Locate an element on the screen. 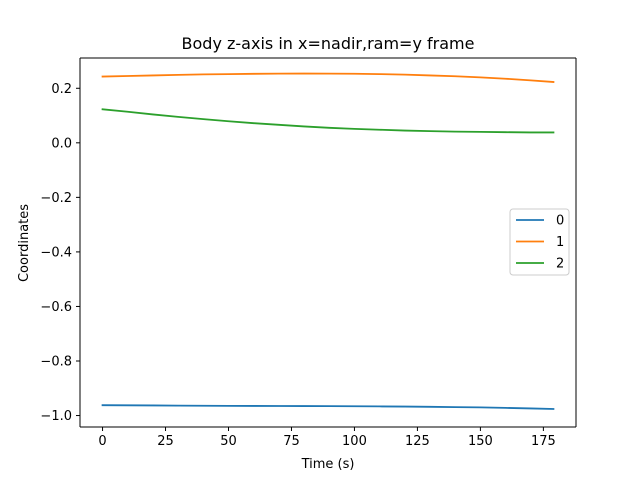 This screenshot has height=480, width=640. x-tick-label: 100 is located at coordinates (354, 441).